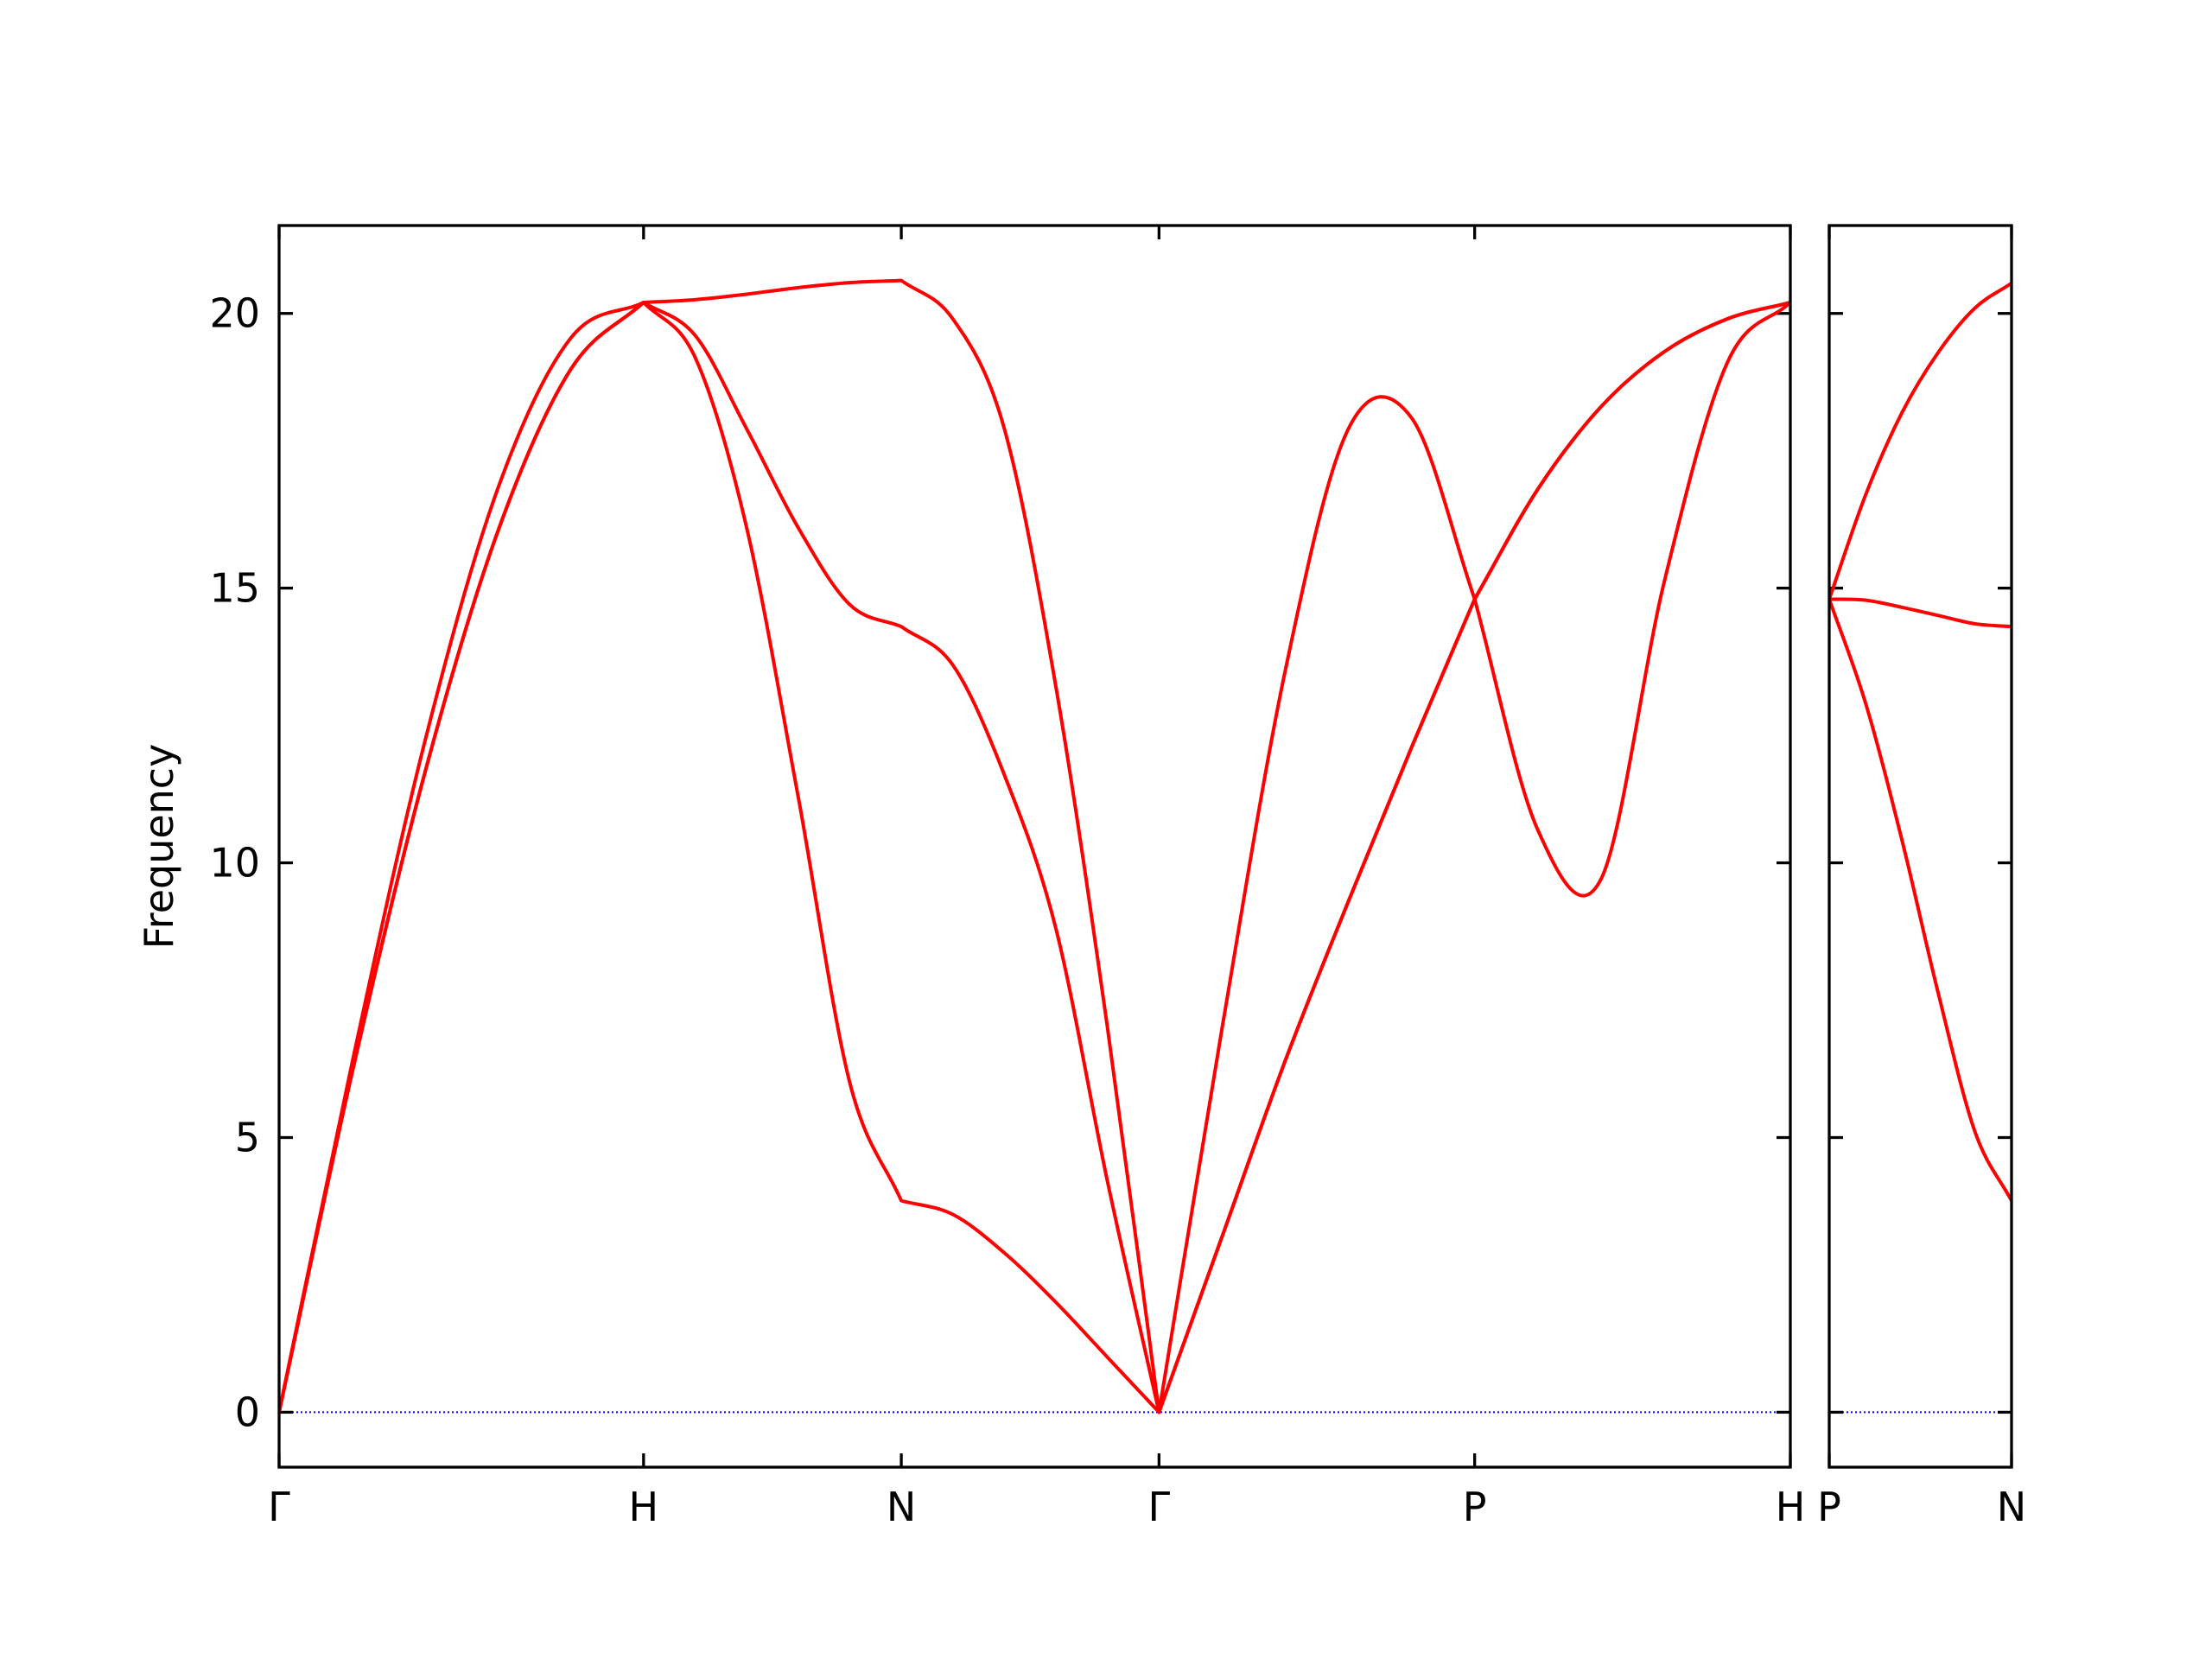 Image resolution: width=2212 pixels, height=1659 pixels. I want to click on y-axis-label: Frequency, so click(159, 847).